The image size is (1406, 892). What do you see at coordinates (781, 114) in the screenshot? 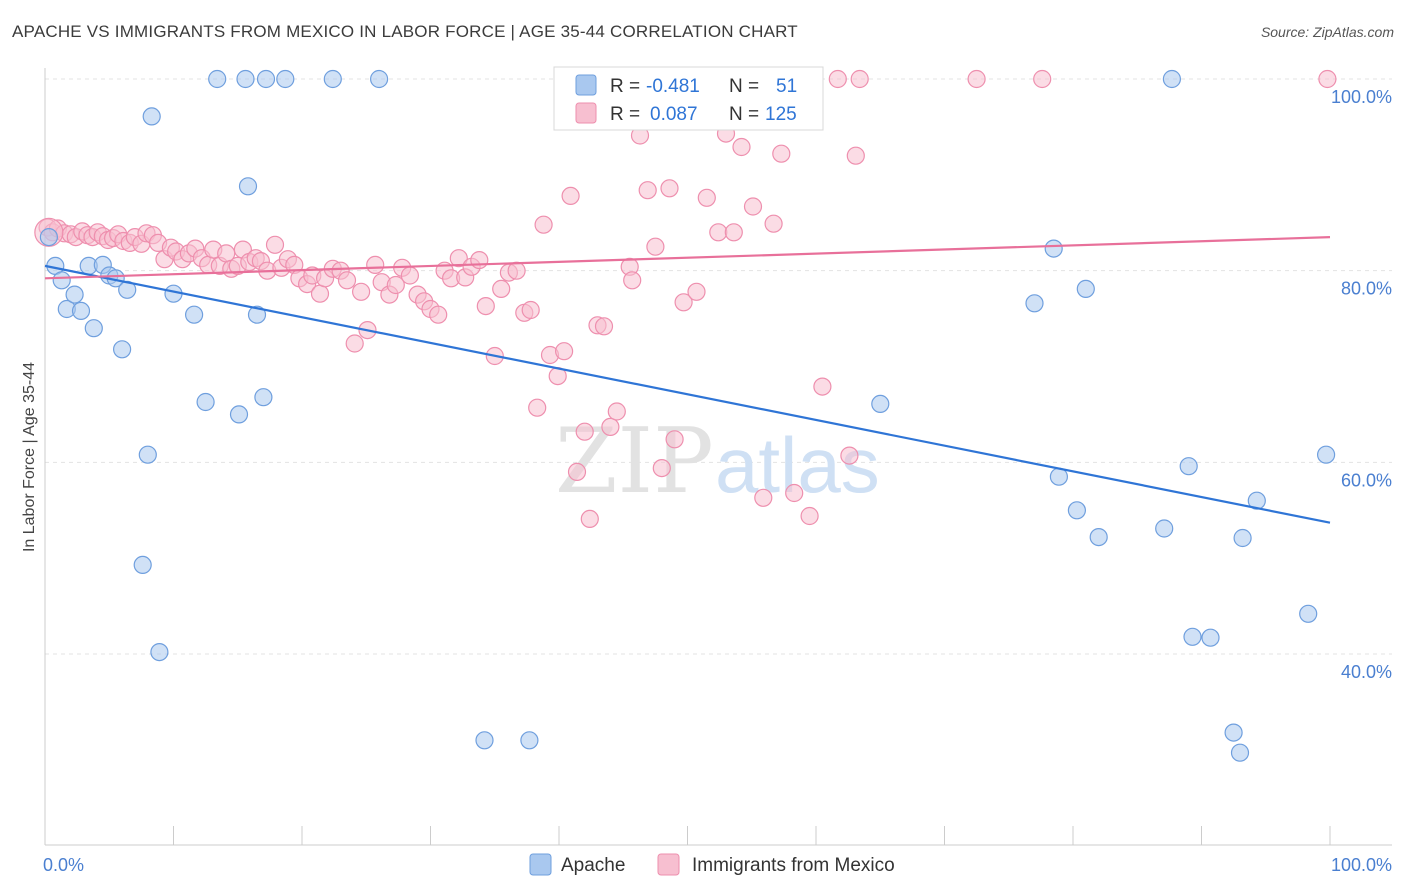
I see `mexico-n-value: 125` at bounding box center [781, 114].